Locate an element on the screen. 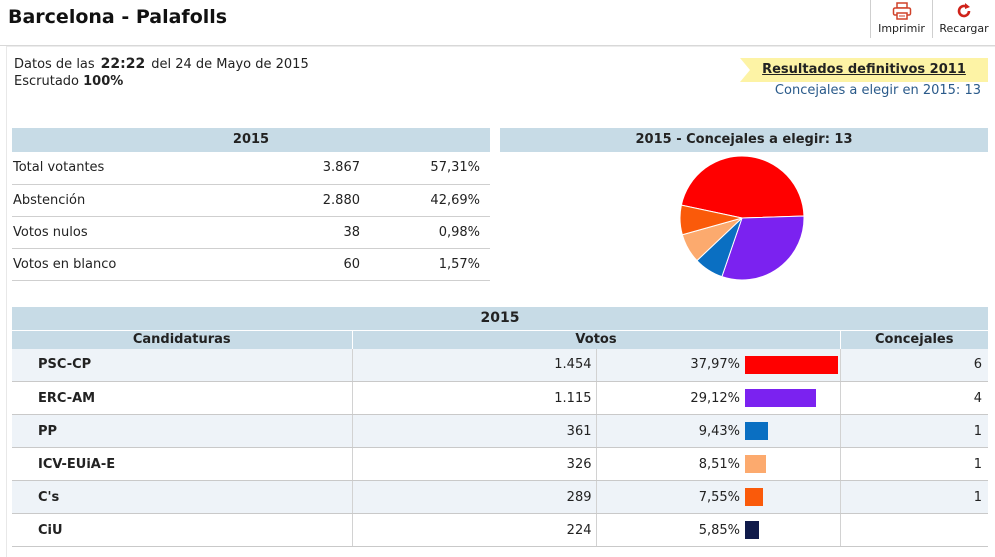 Image resolution: width=995 pixels, height=557 pixels. party-name: PP is located at coordinates (182, 431).